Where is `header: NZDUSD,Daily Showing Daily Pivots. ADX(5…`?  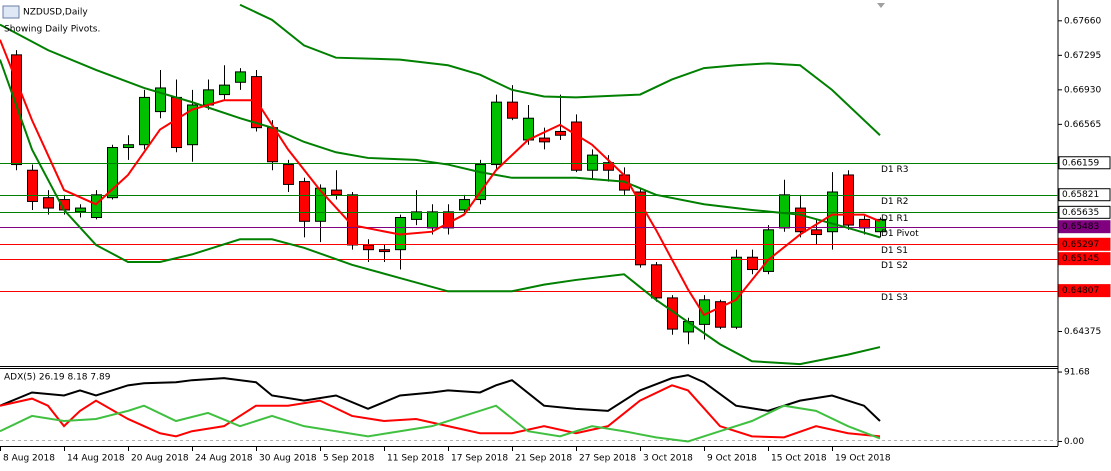 header: NZDUSD,Daily Showing Daily Pivots. ADX(5… is located at coordinates (56, 194).